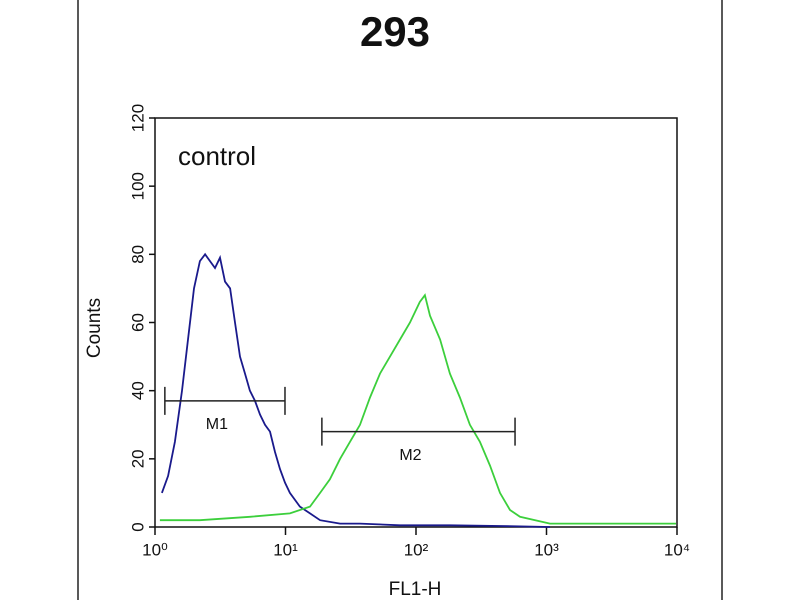  Describe the element at coordinates (137, 526) in the screenshot. I see `y-tick-label: 0` at that location.